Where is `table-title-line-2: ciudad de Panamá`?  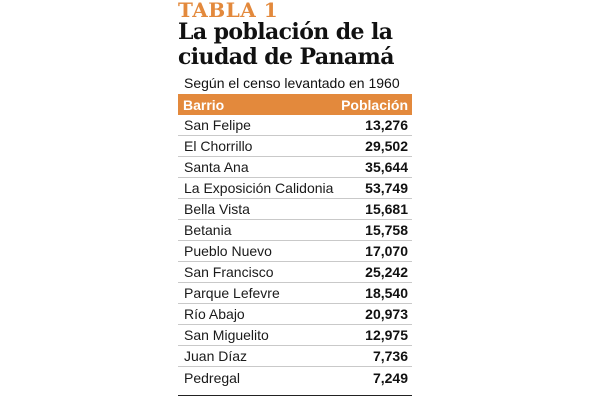 table-title-line-2: ciudad de Panamá is located at coordinates (286, 57).